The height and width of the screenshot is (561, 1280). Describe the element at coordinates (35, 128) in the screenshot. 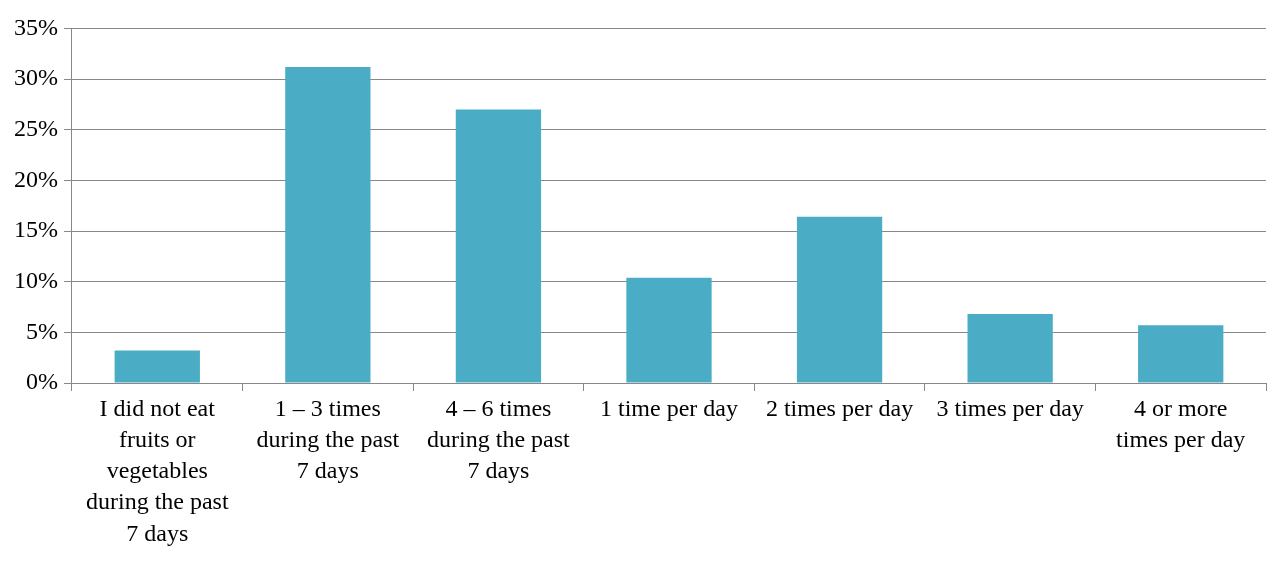

I see `y-tick-label: 25%` at that location.